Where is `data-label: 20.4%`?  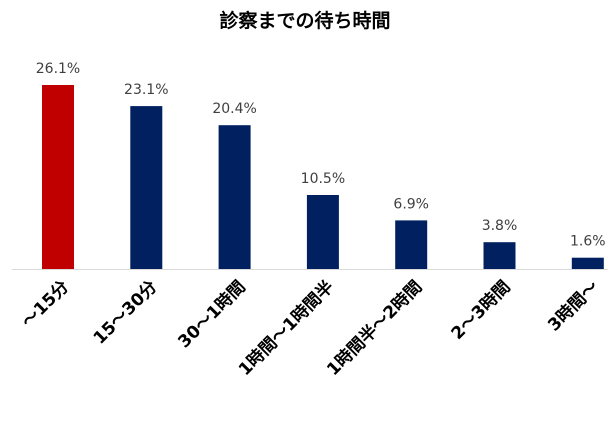 data-label: 20.4% is located at coordinates (234, 109).